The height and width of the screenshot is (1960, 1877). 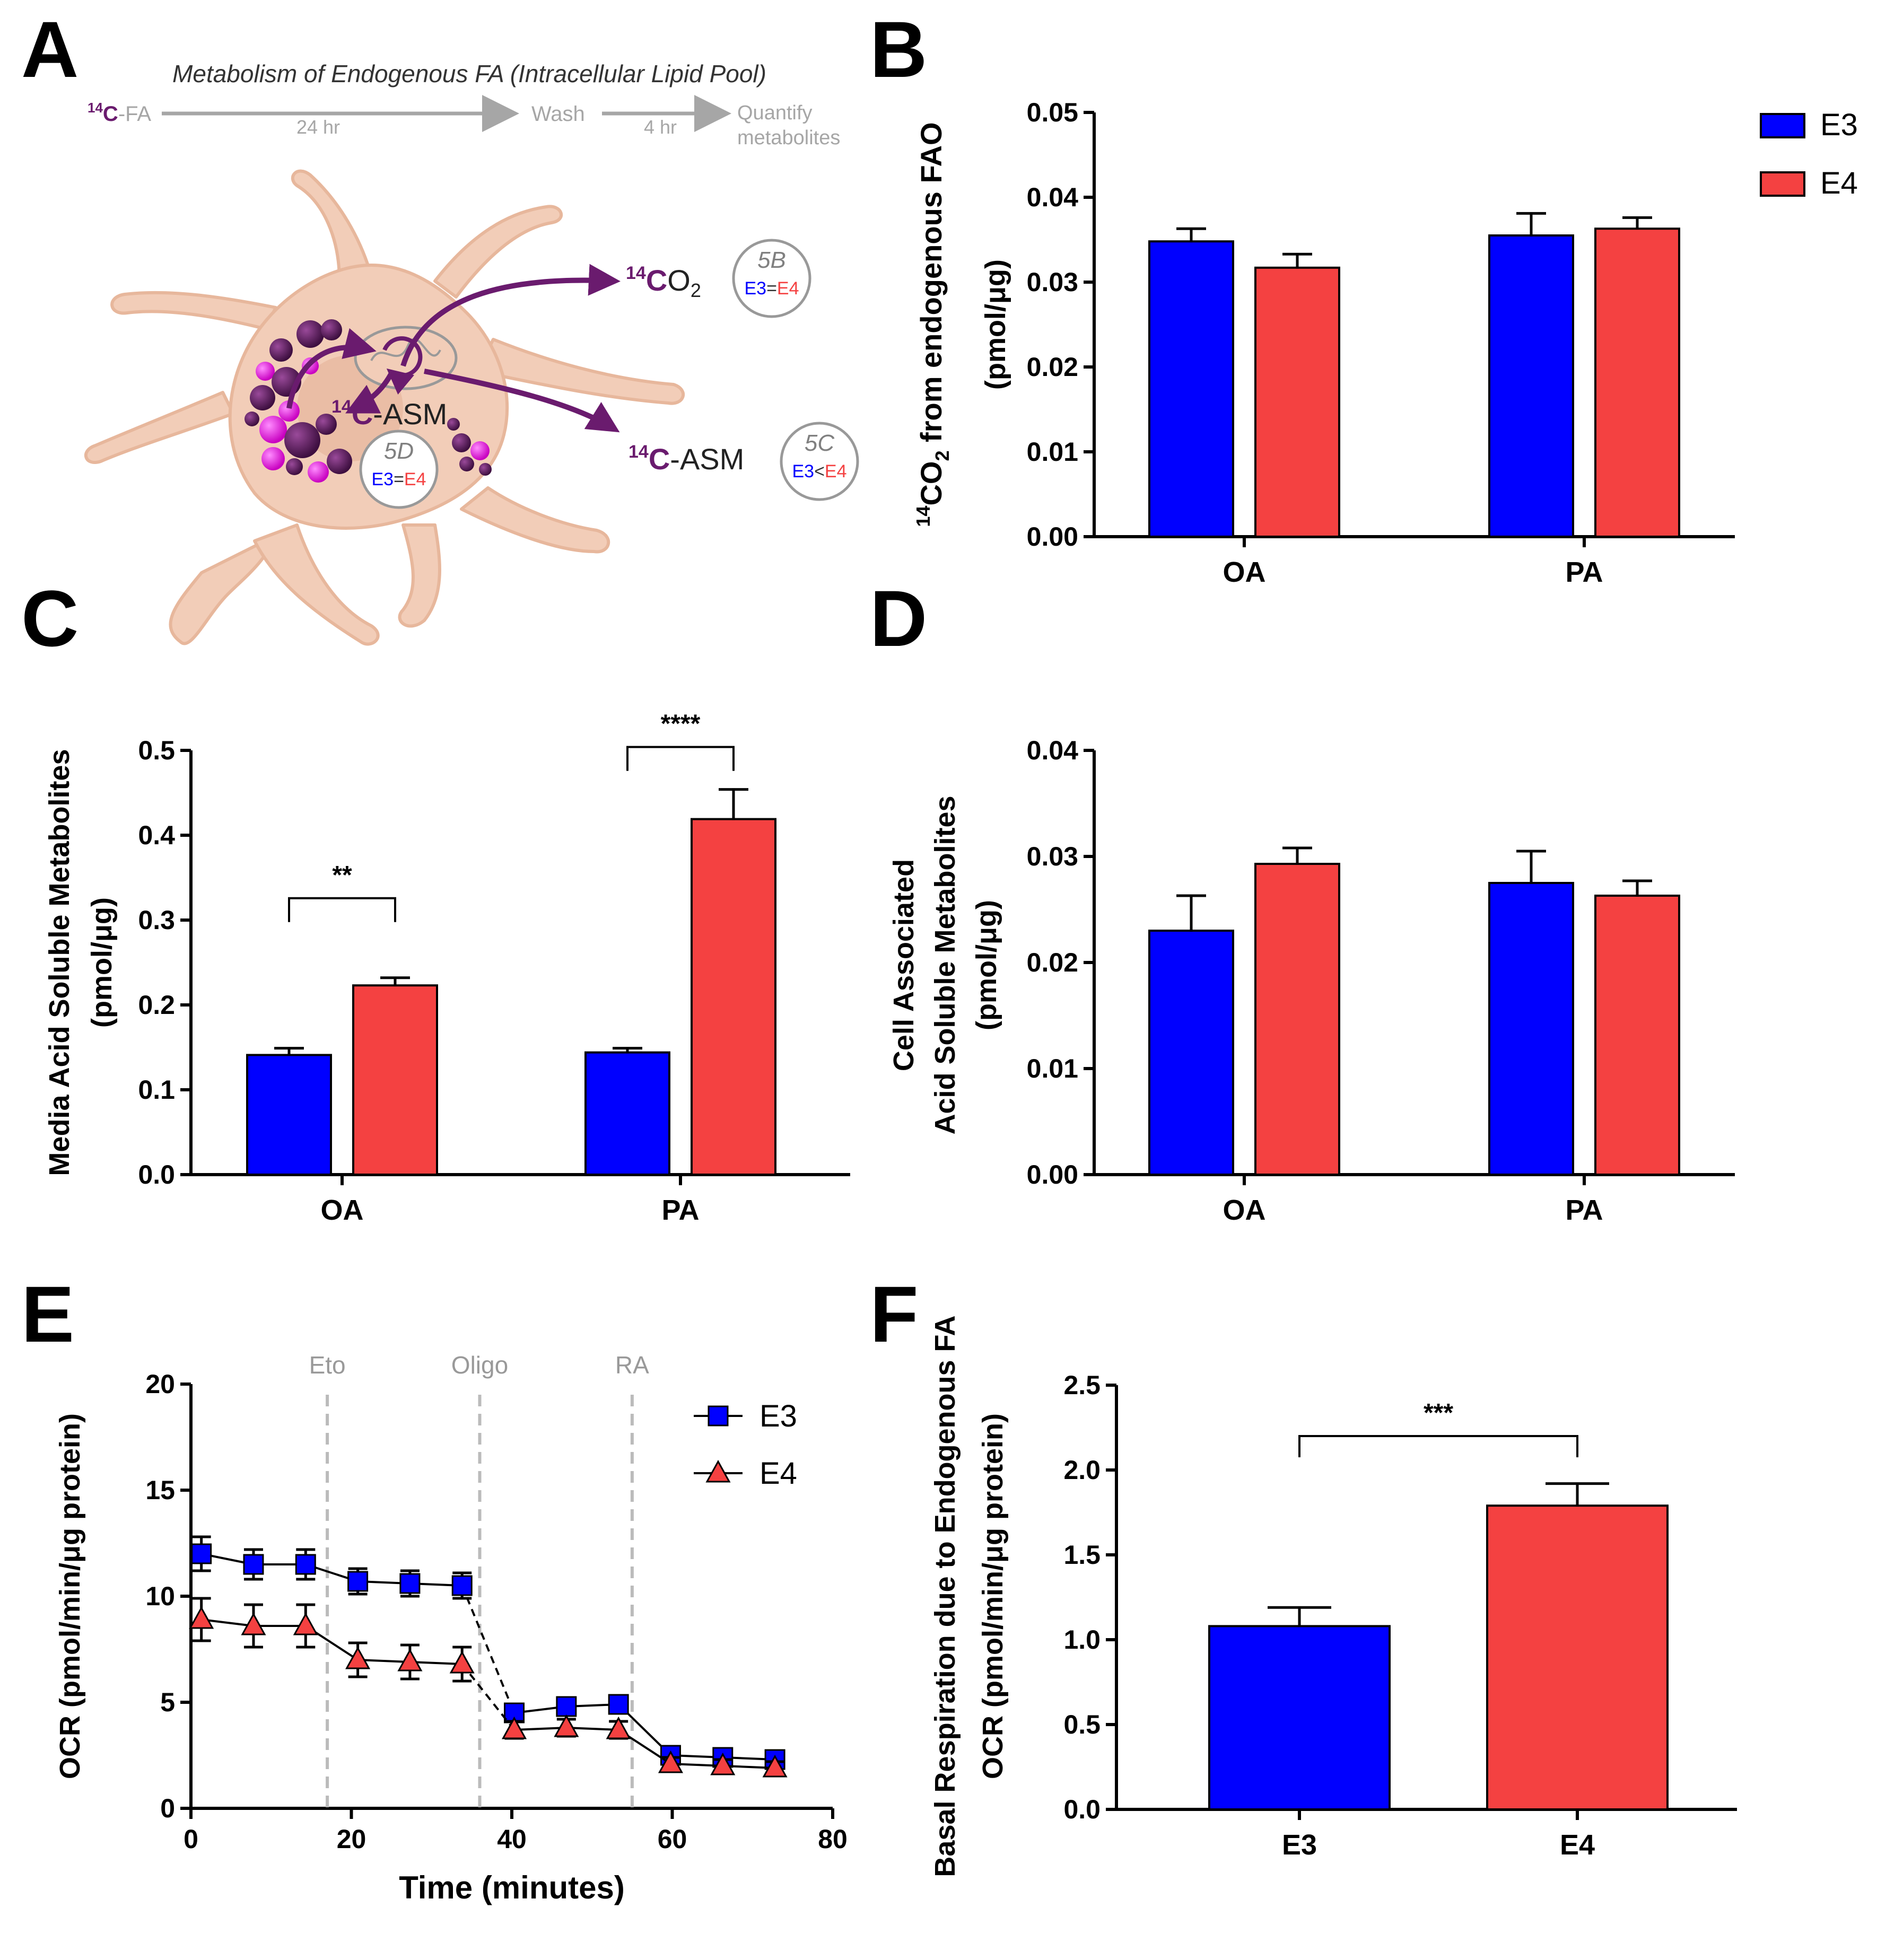 What do you see at coordinates (733, 997) in the screenshot?
I see `bar-e4-pa` at bounding box center [733, 997].